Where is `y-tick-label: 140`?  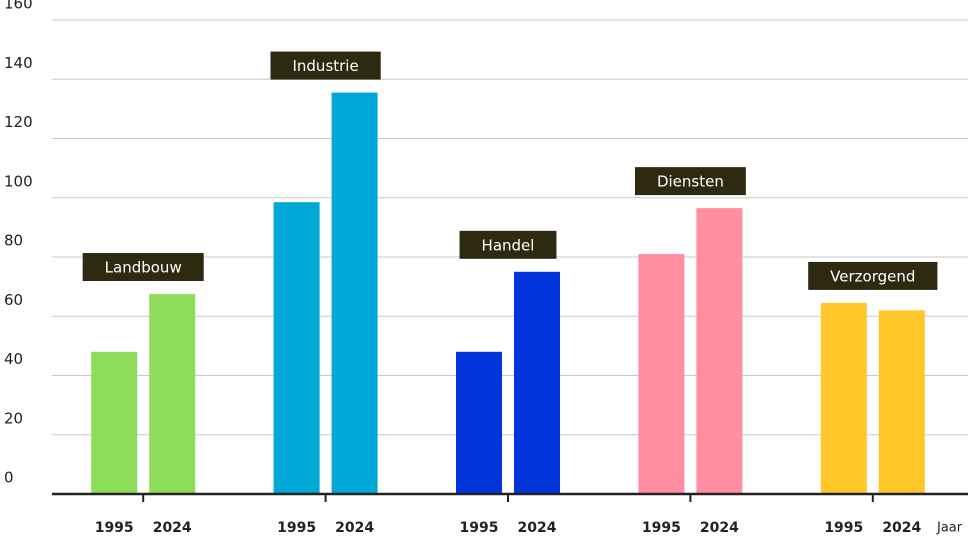 y-tick-label: 140 is located at coordinates (18, 63).